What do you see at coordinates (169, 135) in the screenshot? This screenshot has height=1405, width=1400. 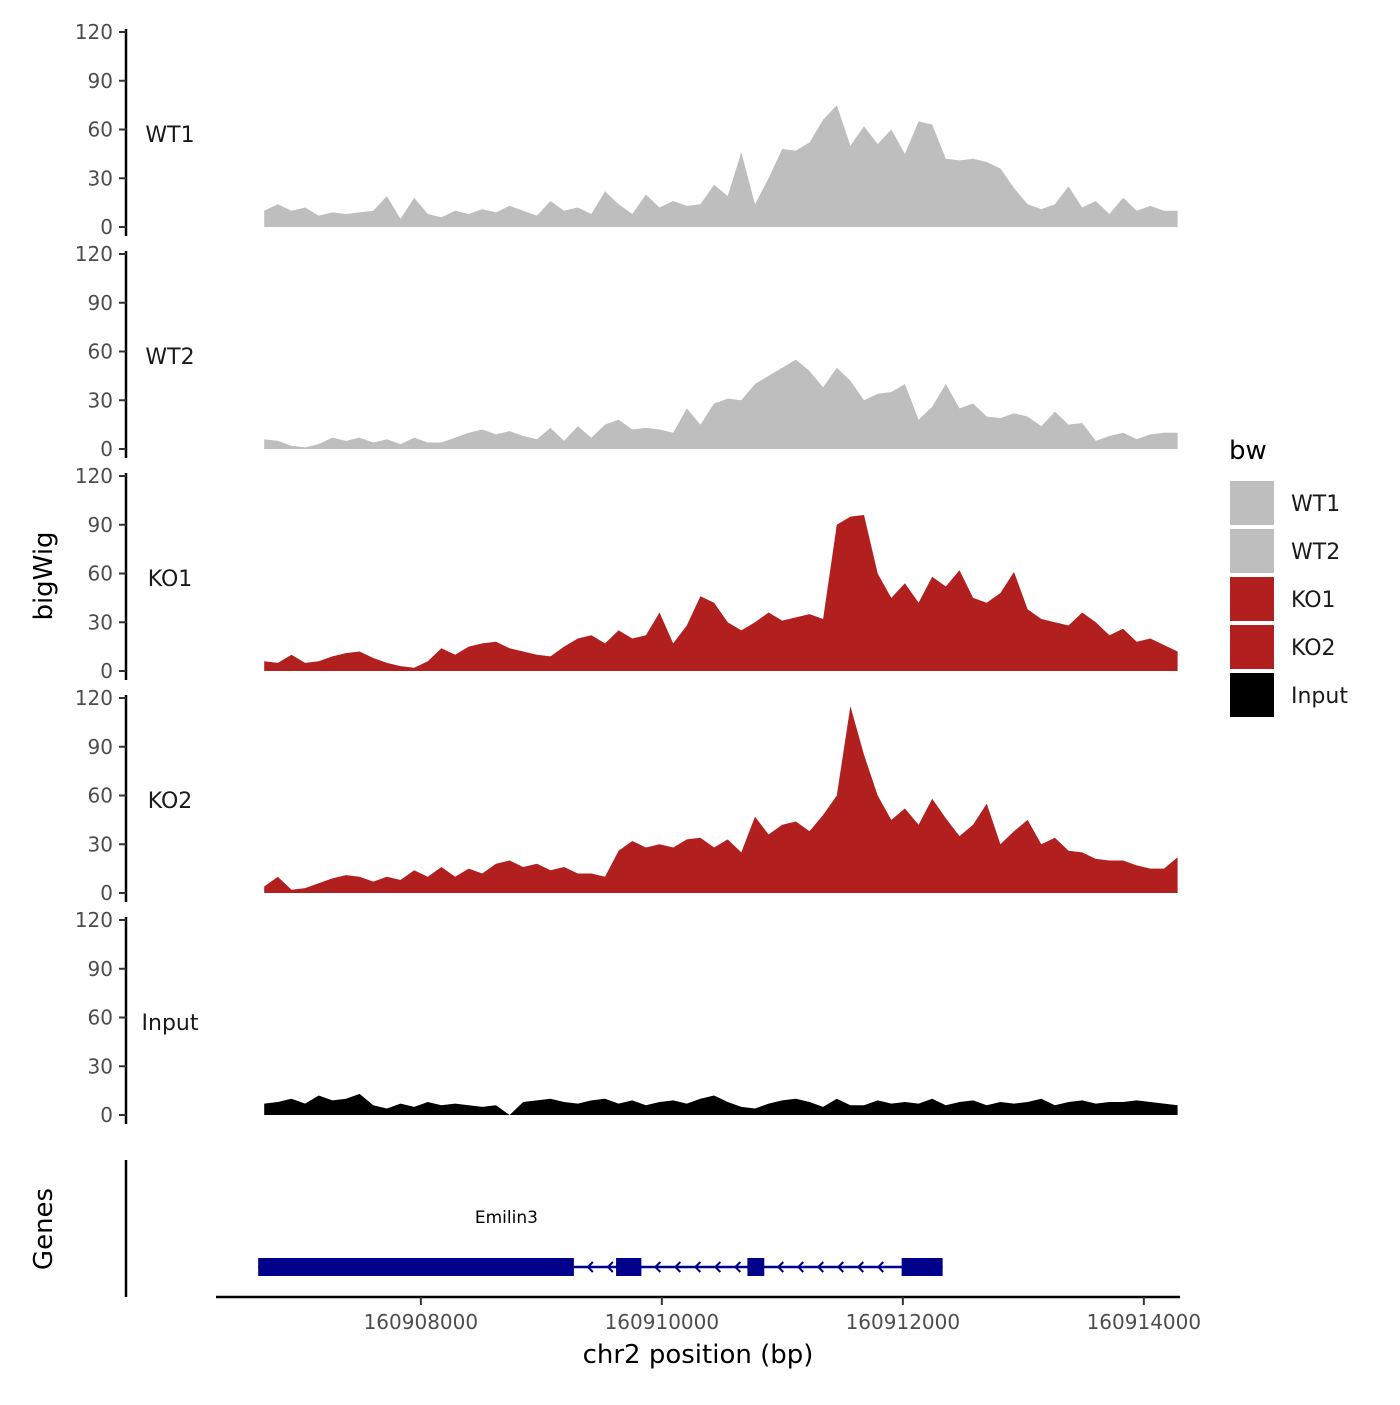 I see `track-label: WT1` at bounding box center [169, 135].